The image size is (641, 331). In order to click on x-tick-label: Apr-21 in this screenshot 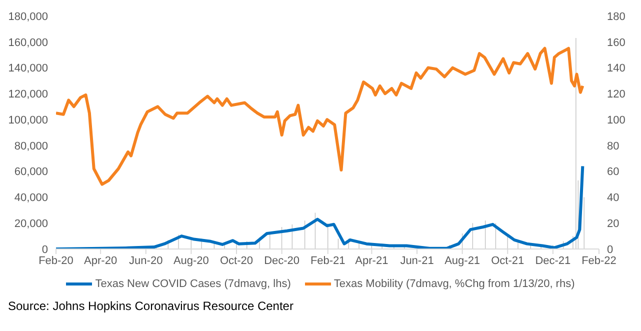, I will do `click(371, 260)`.